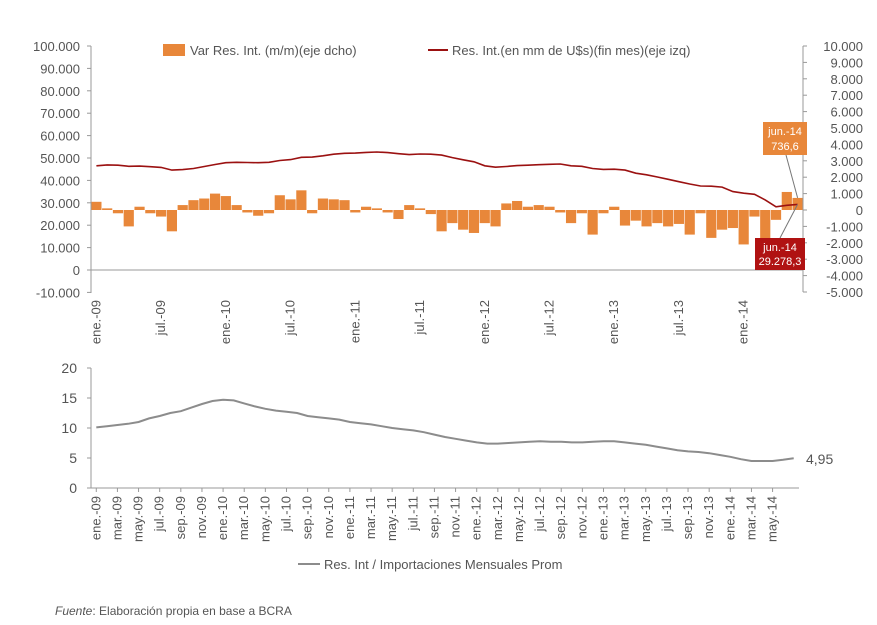 This screenshot has height=625, width=877. Describe the element at coordinates (687, 517) in the screenshot. I see `bottom-x-tick-label: sep.-13` at that location.